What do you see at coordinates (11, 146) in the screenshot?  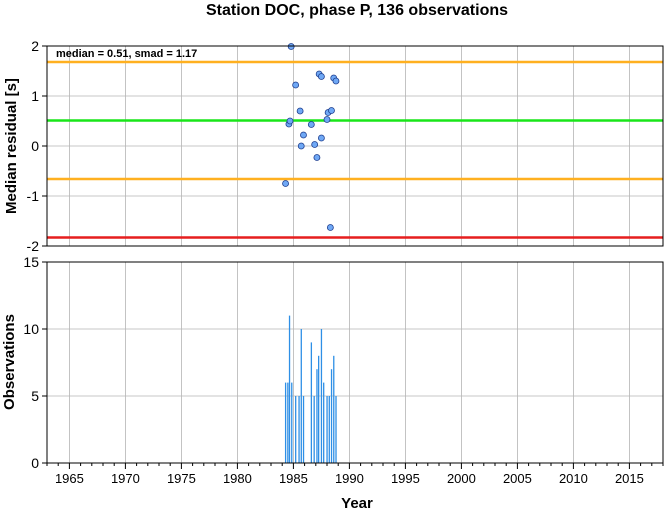 I see `residual-y-axis-label: Median residual [s]` at bounding box center [11, 146].